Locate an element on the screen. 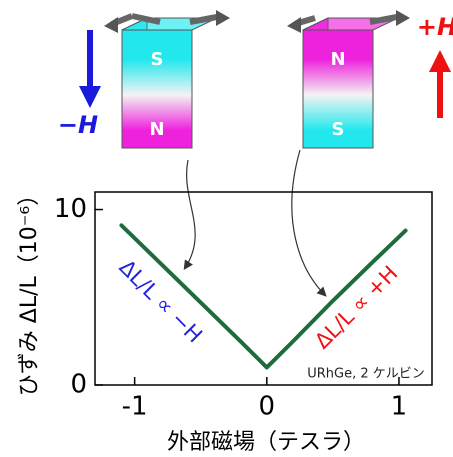 Image resolution: width=453 pixels, height=457 pixels. annotation: URhGe, 2 ケルビン is located at coordinates (366, 374).